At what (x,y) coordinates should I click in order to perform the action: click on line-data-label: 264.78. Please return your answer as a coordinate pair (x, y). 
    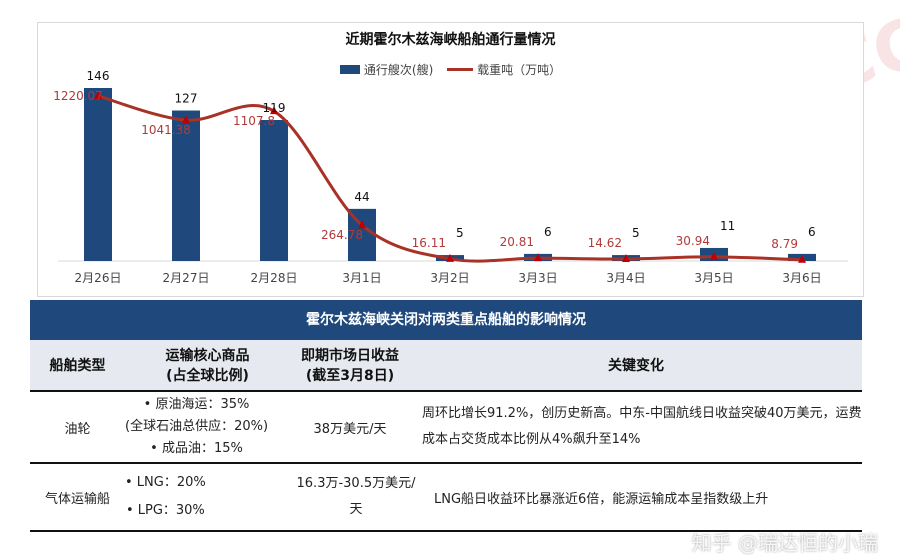
    Looking at the image, I should click on (342, 235).